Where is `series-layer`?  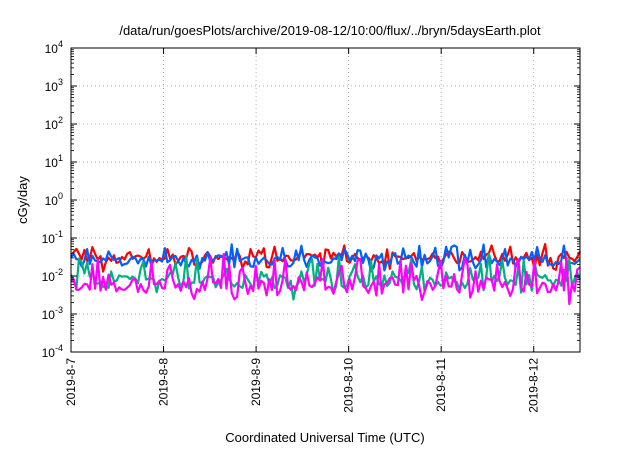 series-layer is located at coordinates (326, 274).